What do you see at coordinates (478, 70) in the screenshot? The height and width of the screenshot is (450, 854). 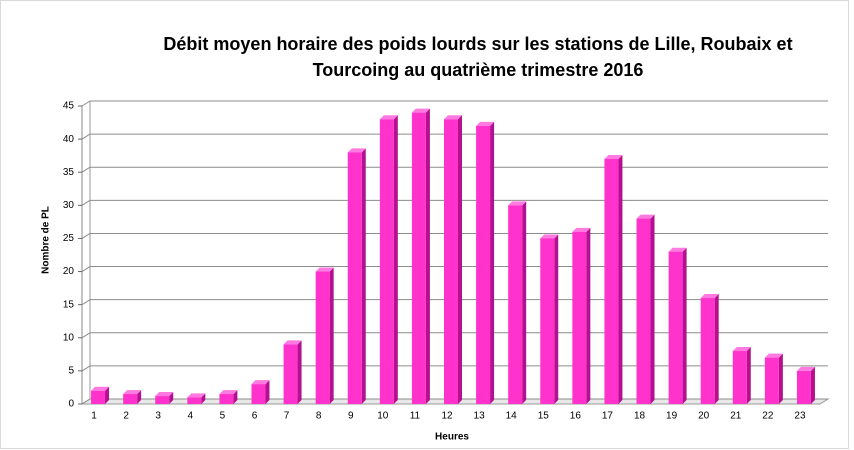 I see `chart-title-line-2: Tourcoing au quatrième trimestre 2016` at bounding box center [478, 70].